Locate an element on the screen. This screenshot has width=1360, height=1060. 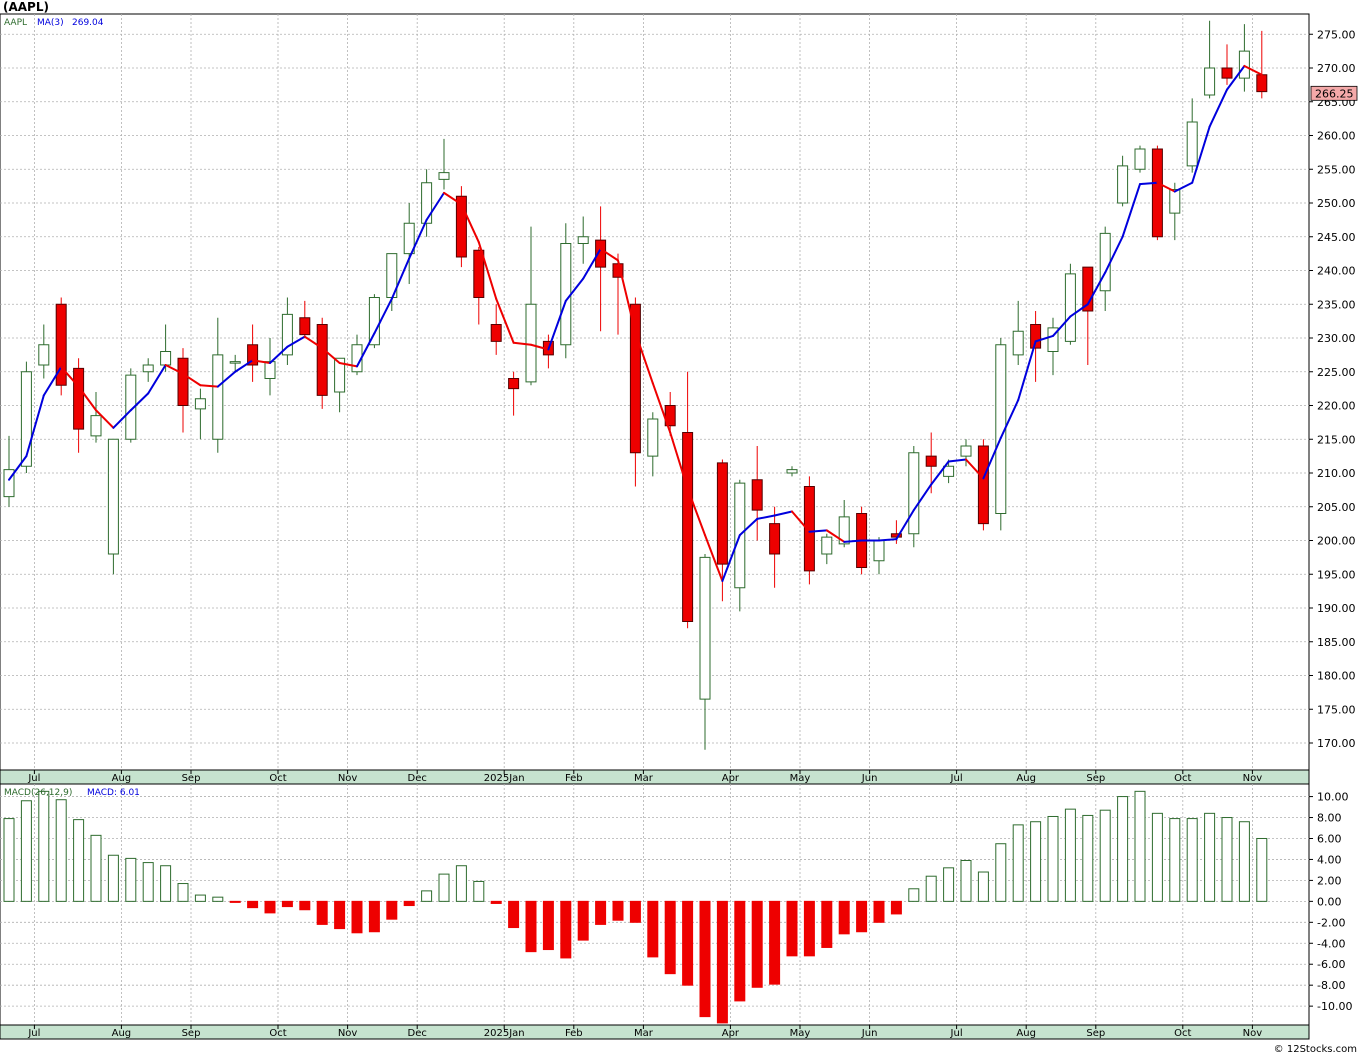
time-tick-label: Jul is located at coordinates (33, 1033).